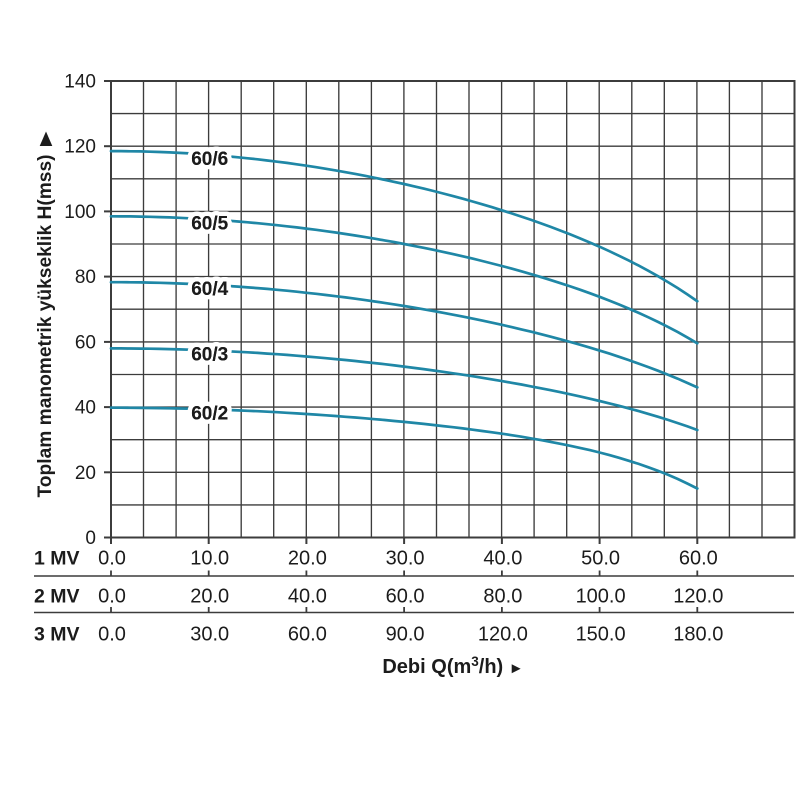  What do you see at coordinates (209, 413) in the screenshot?
I see `svg-text: 60/2` at bounding box center [209, 413].